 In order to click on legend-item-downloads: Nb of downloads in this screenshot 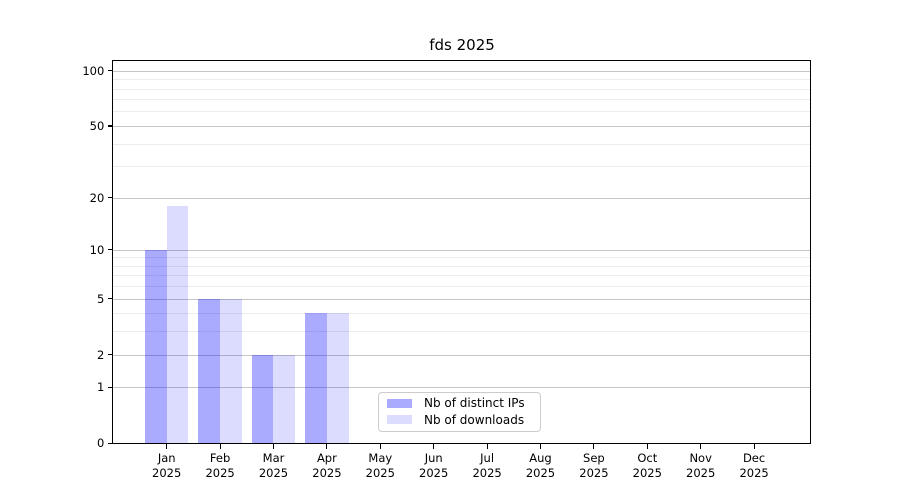, I will do `click(459, 420)`.